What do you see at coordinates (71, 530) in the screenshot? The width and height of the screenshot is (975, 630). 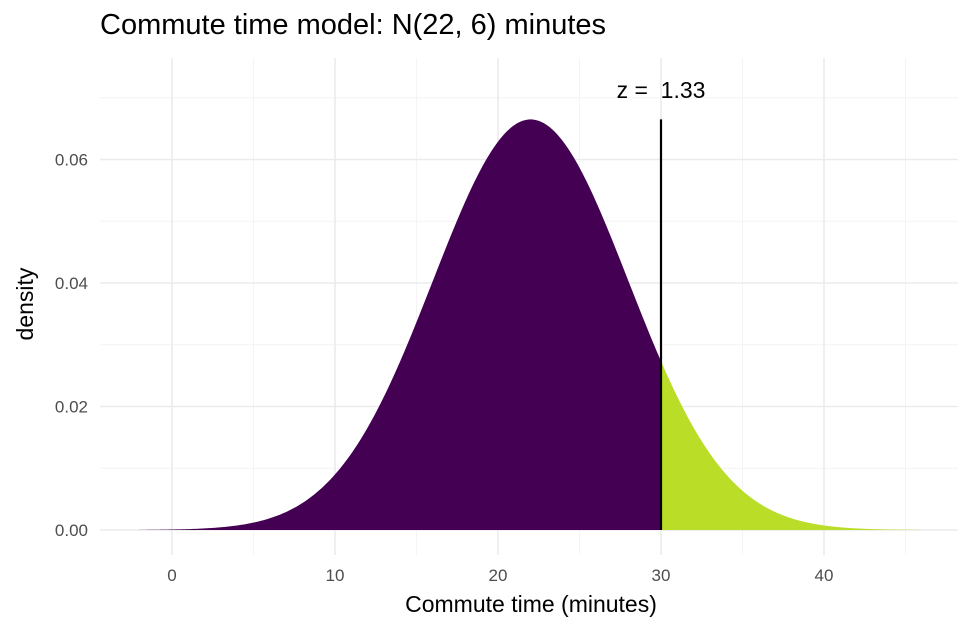 I see `y-tick-label: 0.00` at bounding box center [71, 530].